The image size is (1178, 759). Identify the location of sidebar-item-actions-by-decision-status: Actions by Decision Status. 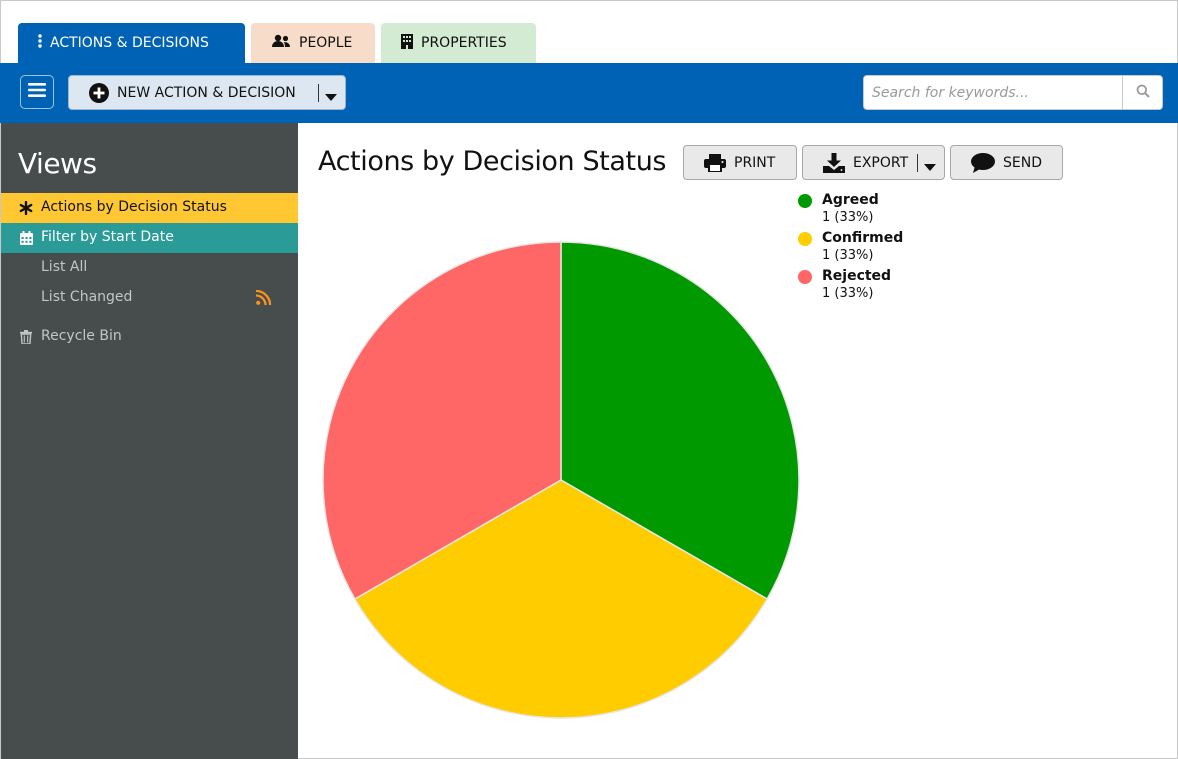
(149, 208).